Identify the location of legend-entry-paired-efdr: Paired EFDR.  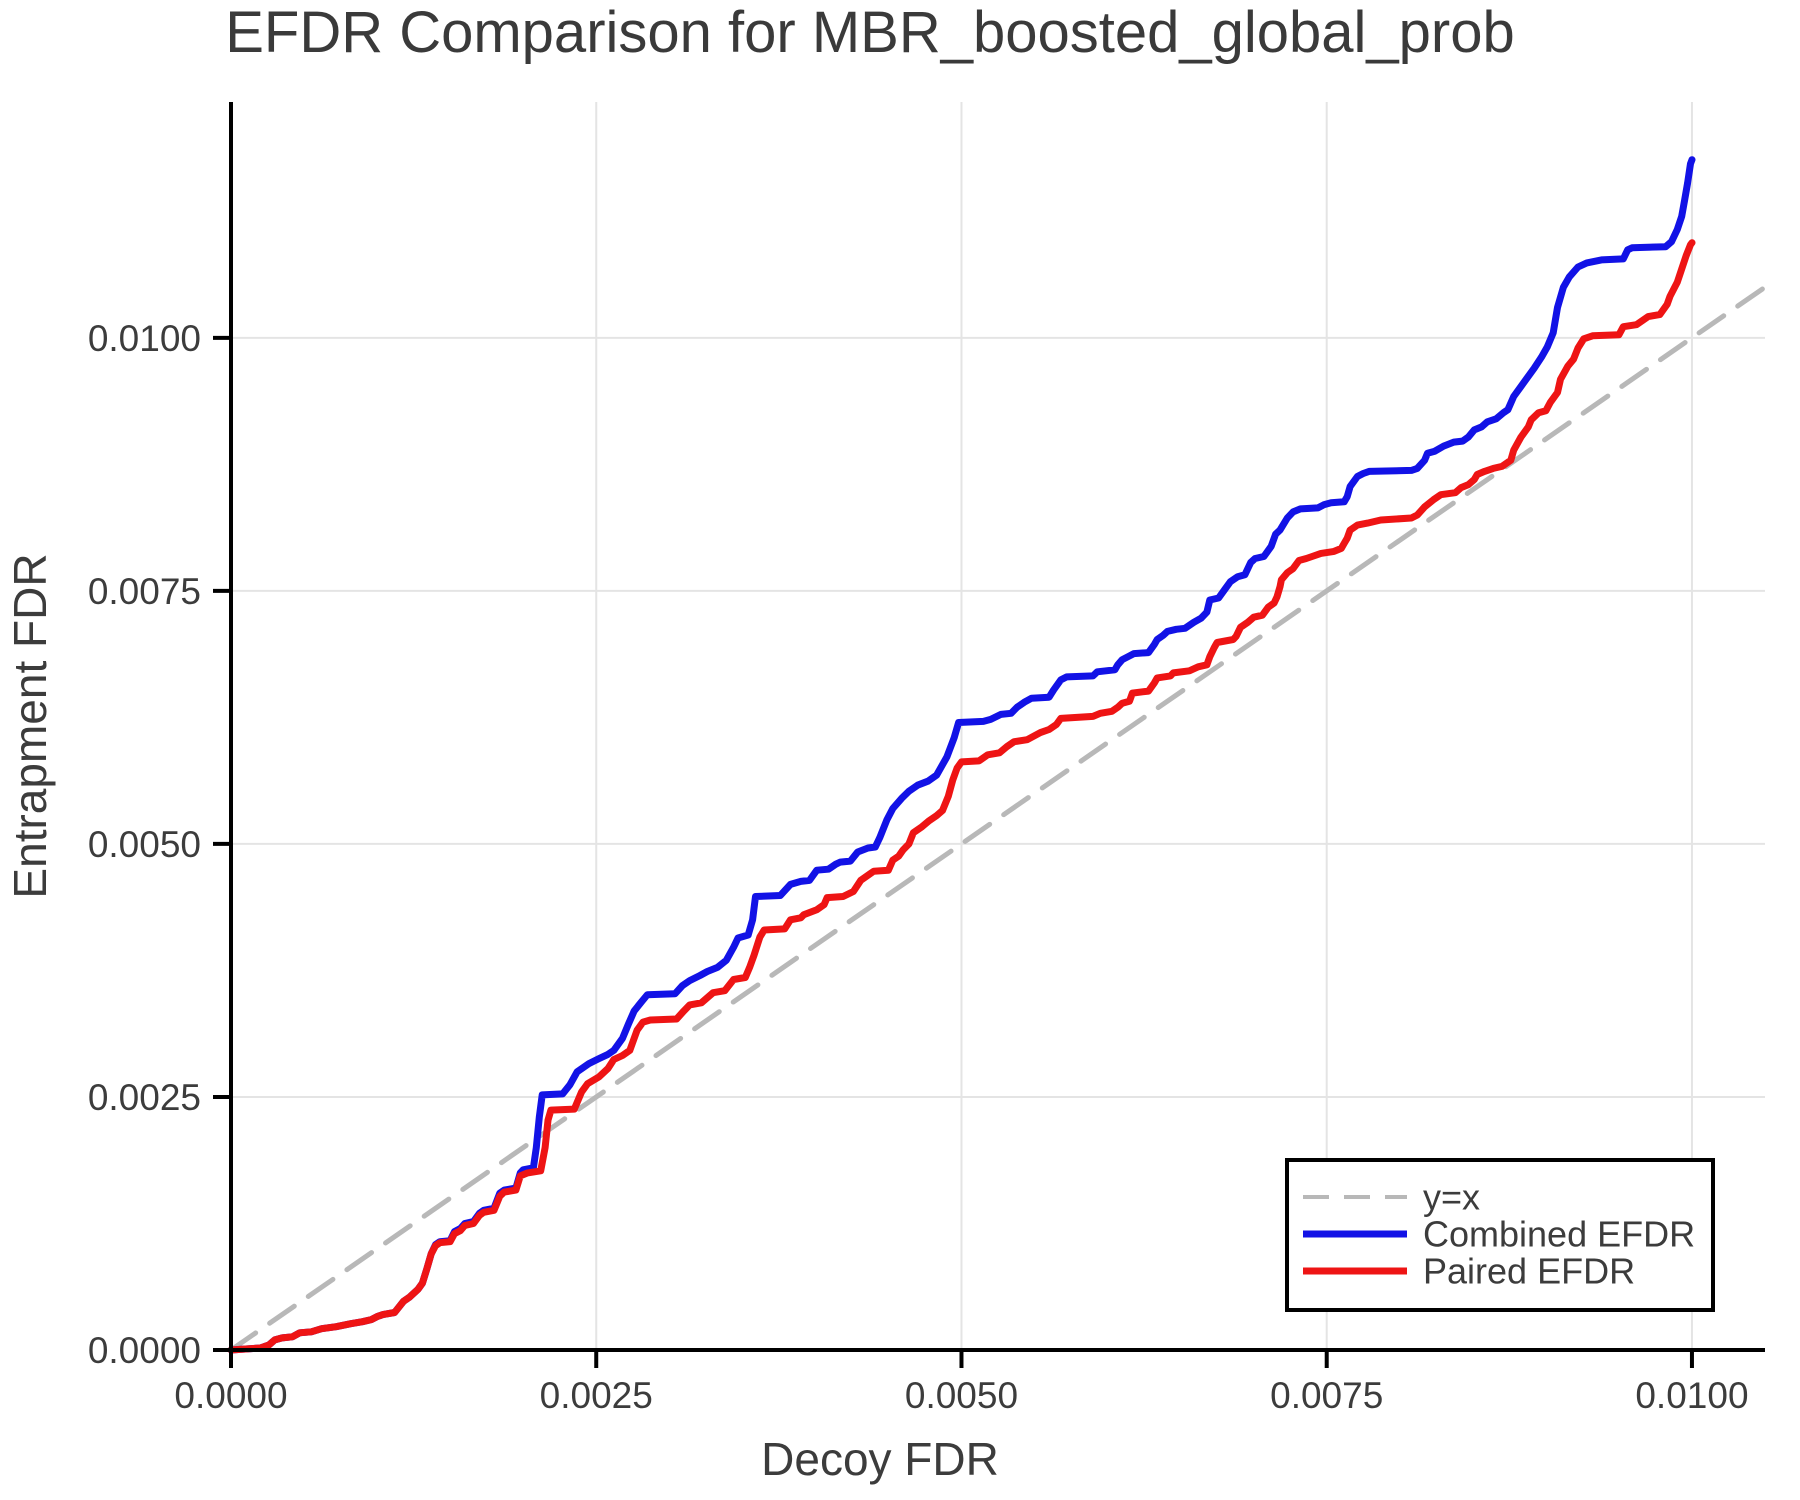
(1469, 1271).